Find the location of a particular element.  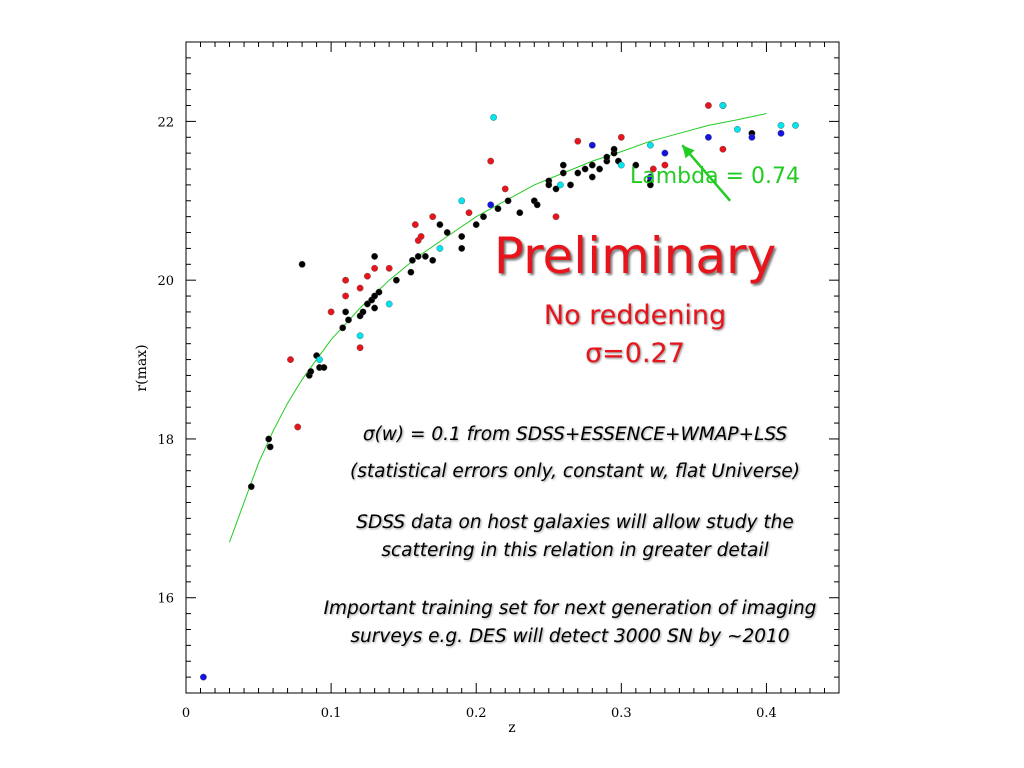

x-tick-label: 0.2 is located at coordinates (476, 713).